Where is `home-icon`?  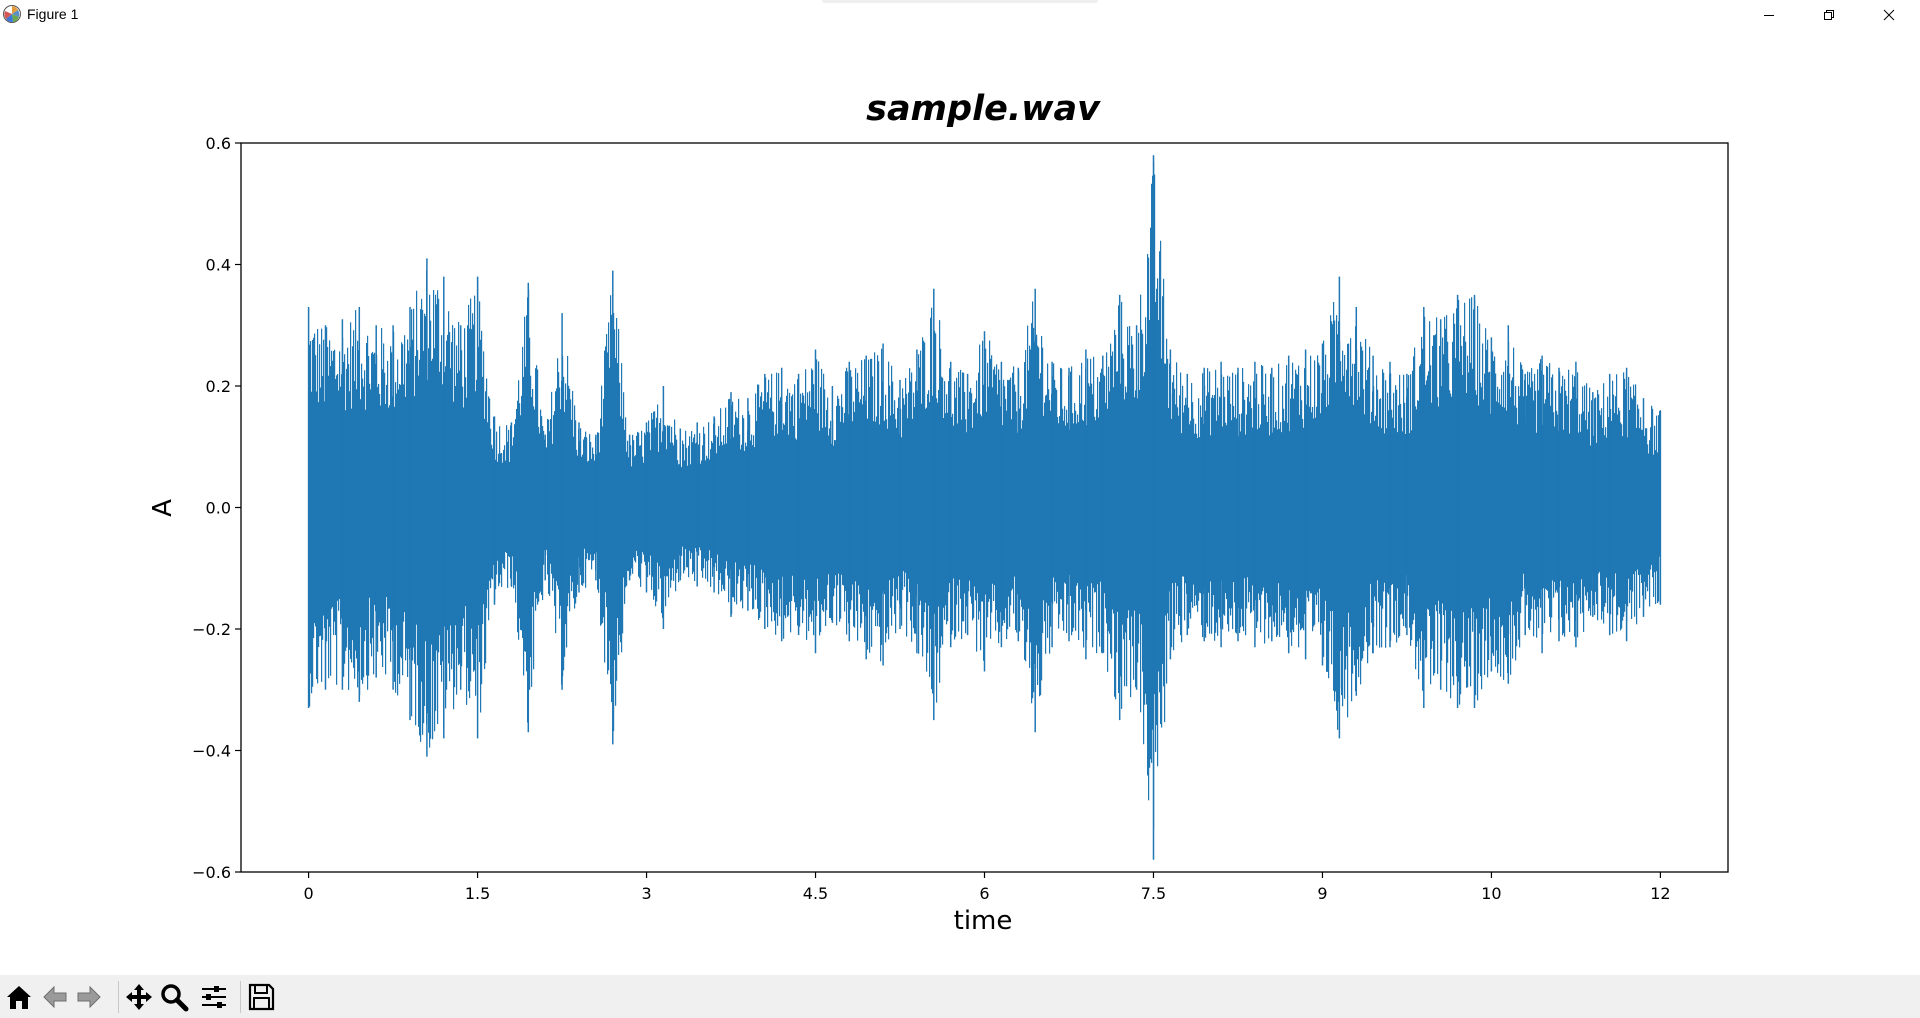 home-icon is located at coordinates (19, 997).